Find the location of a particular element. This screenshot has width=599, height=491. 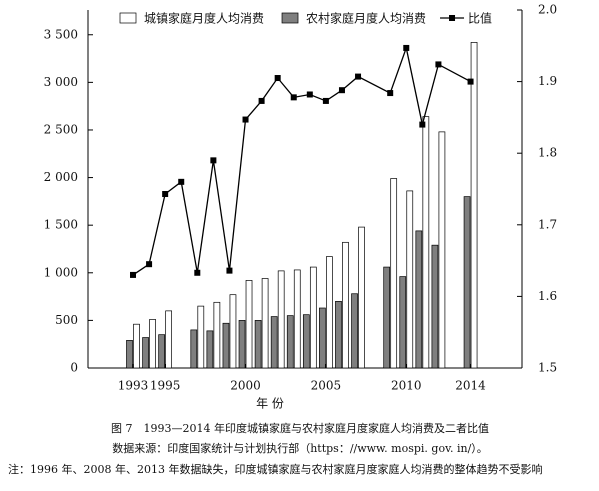

y2-tick-label: 1.5 is located at coordinates (547, 368).